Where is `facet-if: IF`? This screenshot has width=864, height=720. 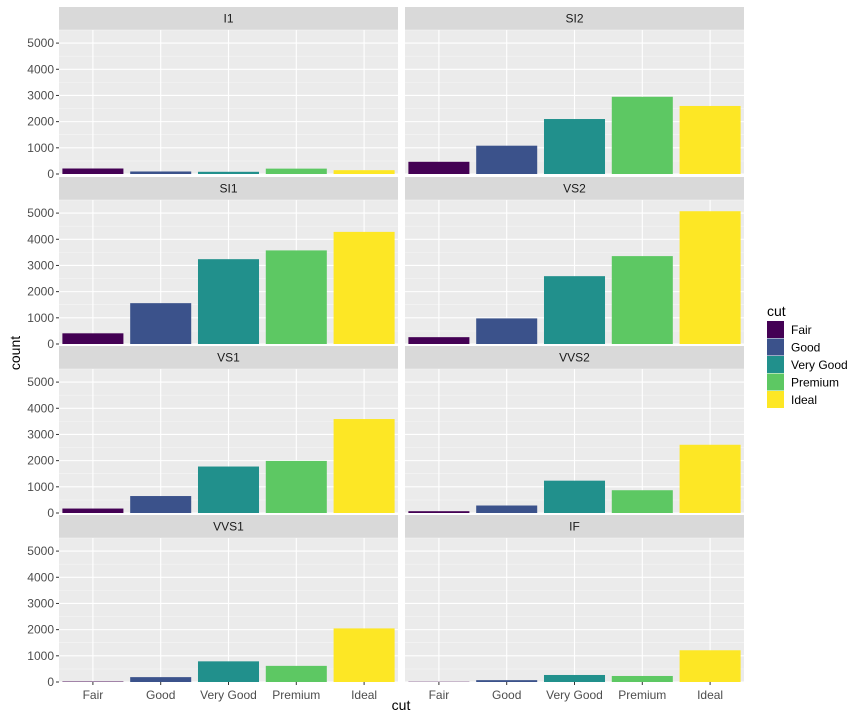 facet-if: IF is located at coordinates (574, 600).